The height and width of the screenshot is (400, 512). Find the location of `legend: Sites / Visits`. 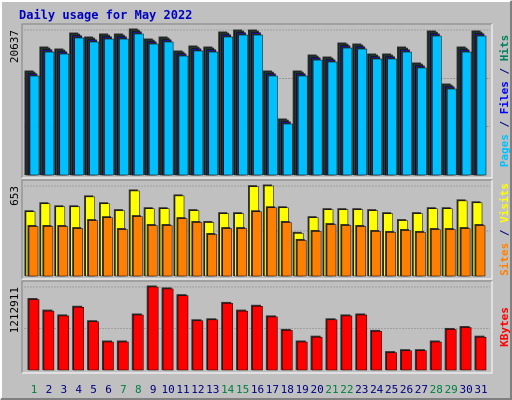

legend: Sites / Visits is located at coordinates (504, 229).